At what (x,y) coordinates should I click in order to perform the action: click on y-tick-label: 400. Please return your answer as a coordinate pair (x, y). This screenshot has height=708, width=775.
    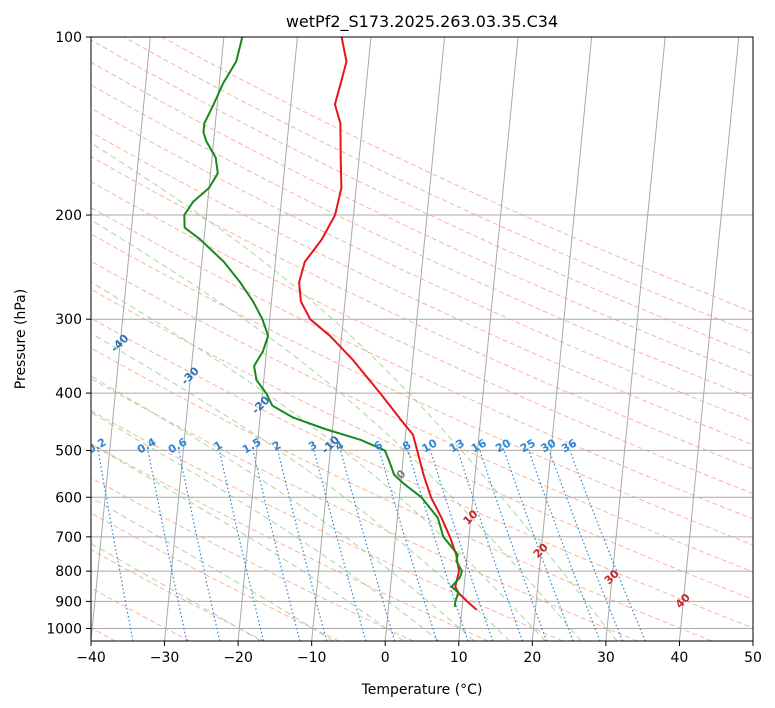
    Looking at the image, I should click on (68, 394).